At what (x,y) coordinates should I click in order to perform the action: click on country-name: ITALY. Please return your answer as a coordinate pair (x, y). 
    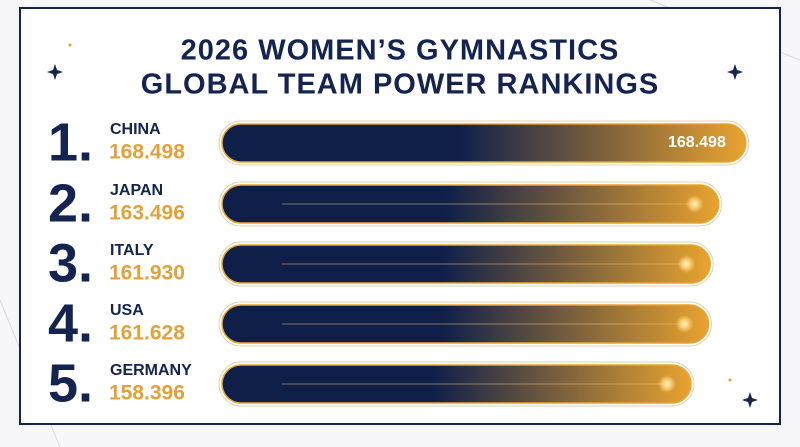
    Looking at the image, I should click on (132, 250).